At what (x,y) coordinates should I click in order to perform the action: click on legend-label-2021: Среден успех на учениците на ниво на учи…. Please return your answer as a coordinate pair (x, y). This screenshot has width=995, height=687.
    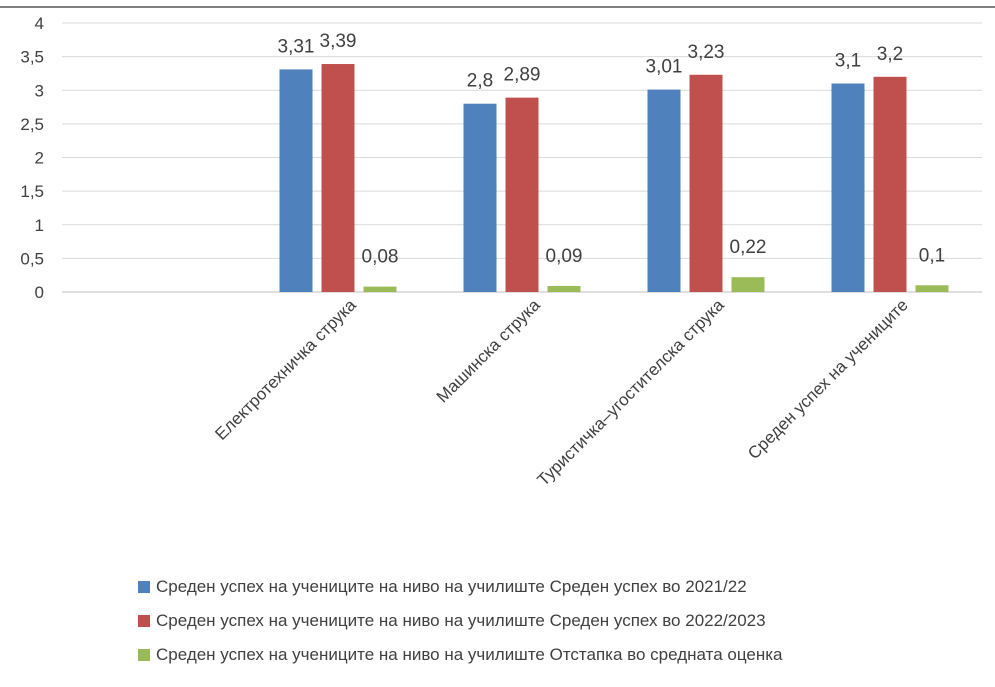
    Looking at the image, I should click on (451, 586).